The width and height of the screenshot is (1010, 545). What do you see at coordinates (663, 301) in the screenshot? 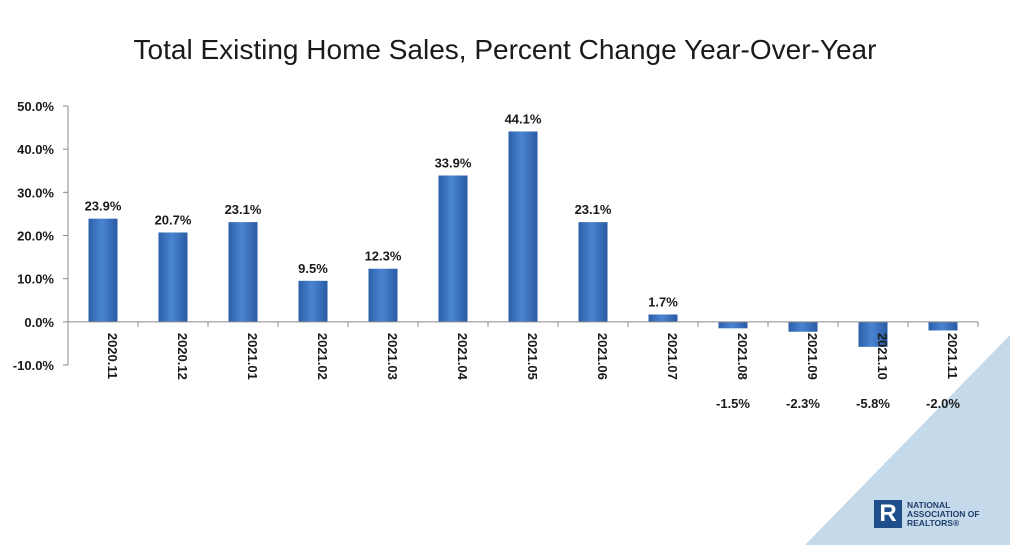
I see `data-label: 1.7%` at bounding box center [663, 301].